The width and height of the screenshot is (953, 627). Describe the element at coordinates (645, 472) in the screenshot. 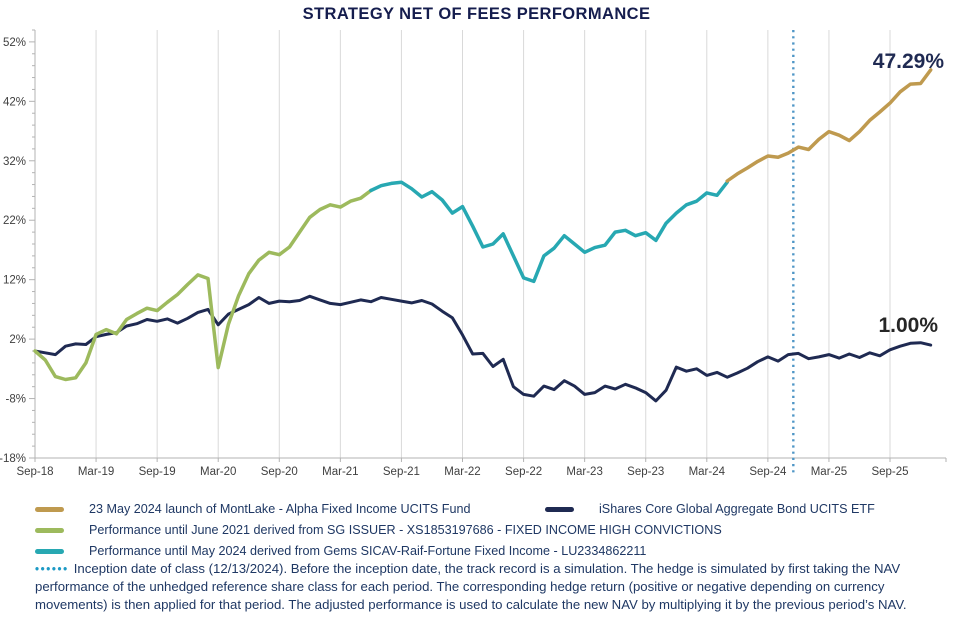

I see `x-tick-label: Sep-23` at that location.